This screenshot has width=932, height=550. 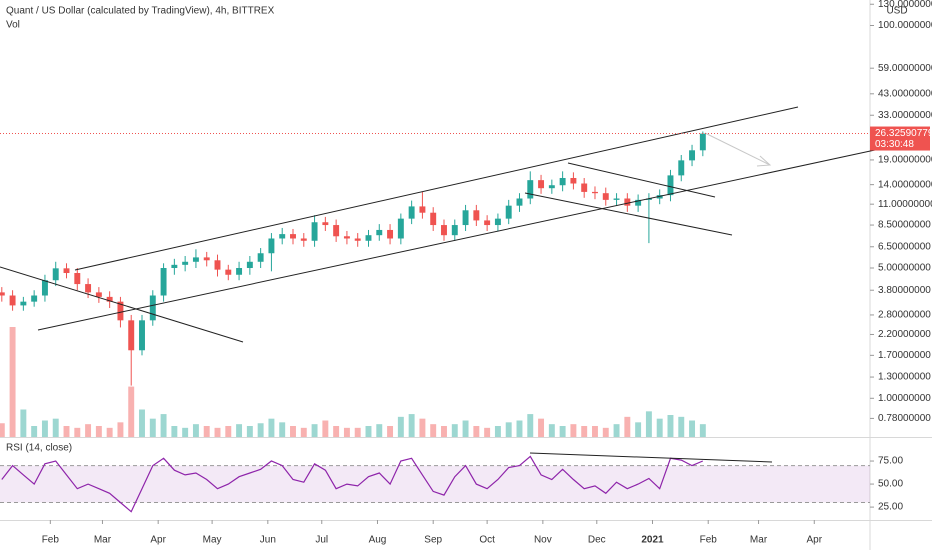 What do you see at coordinates (13, 25) in the screenshot?
I see `volume-title: Vol` at bounding box center [13, 25].